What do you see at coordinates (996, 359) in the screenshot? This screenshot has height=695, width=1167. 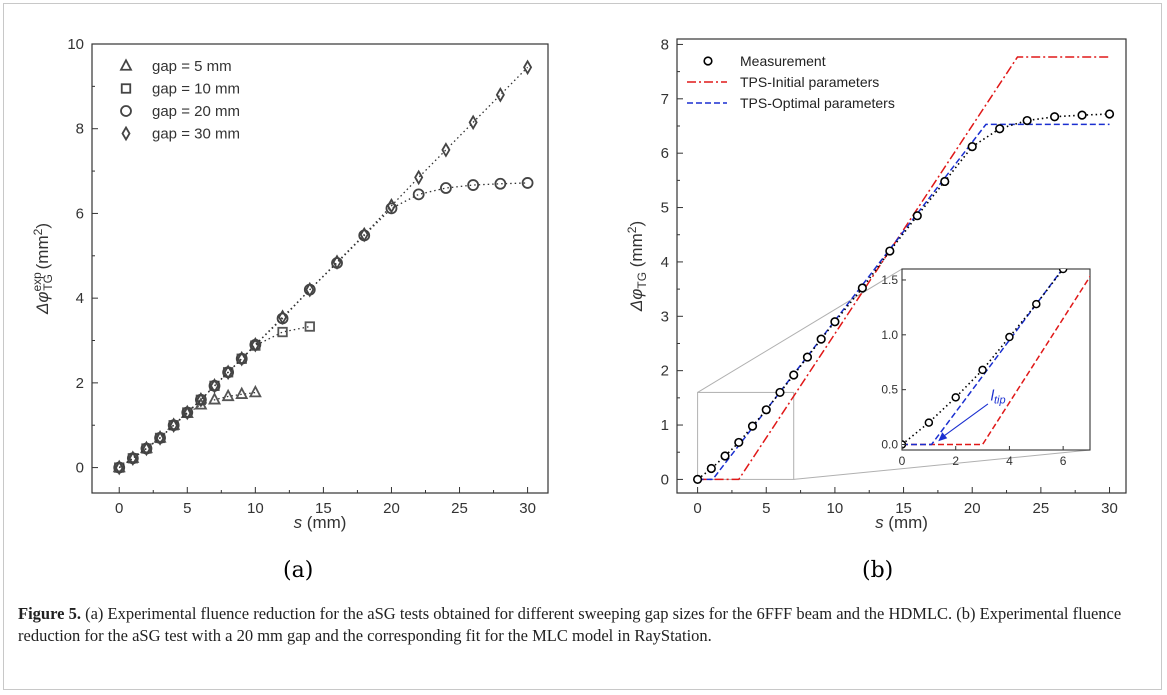 I see `inset-frame` at bounding box center [996, 359].